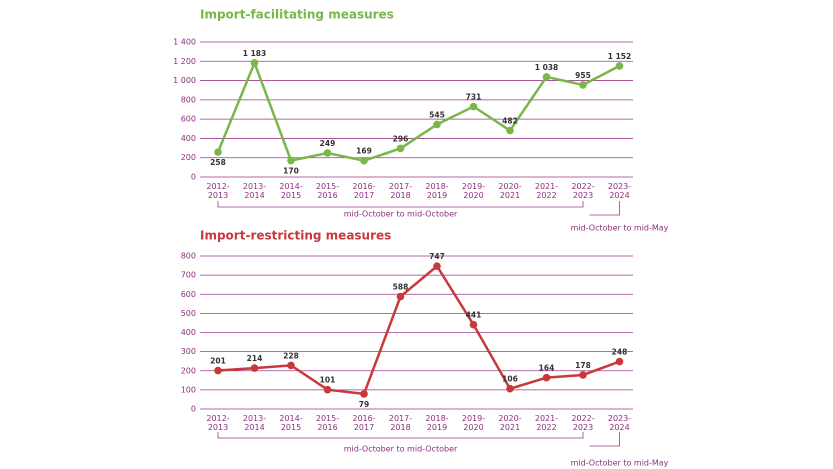 The width and height of the screenshot is (833, 469). What do you see at coordinates (184, 80) in the screenshot?
I see `y-tick-label: 1 000` at bounding box center [184, 80].